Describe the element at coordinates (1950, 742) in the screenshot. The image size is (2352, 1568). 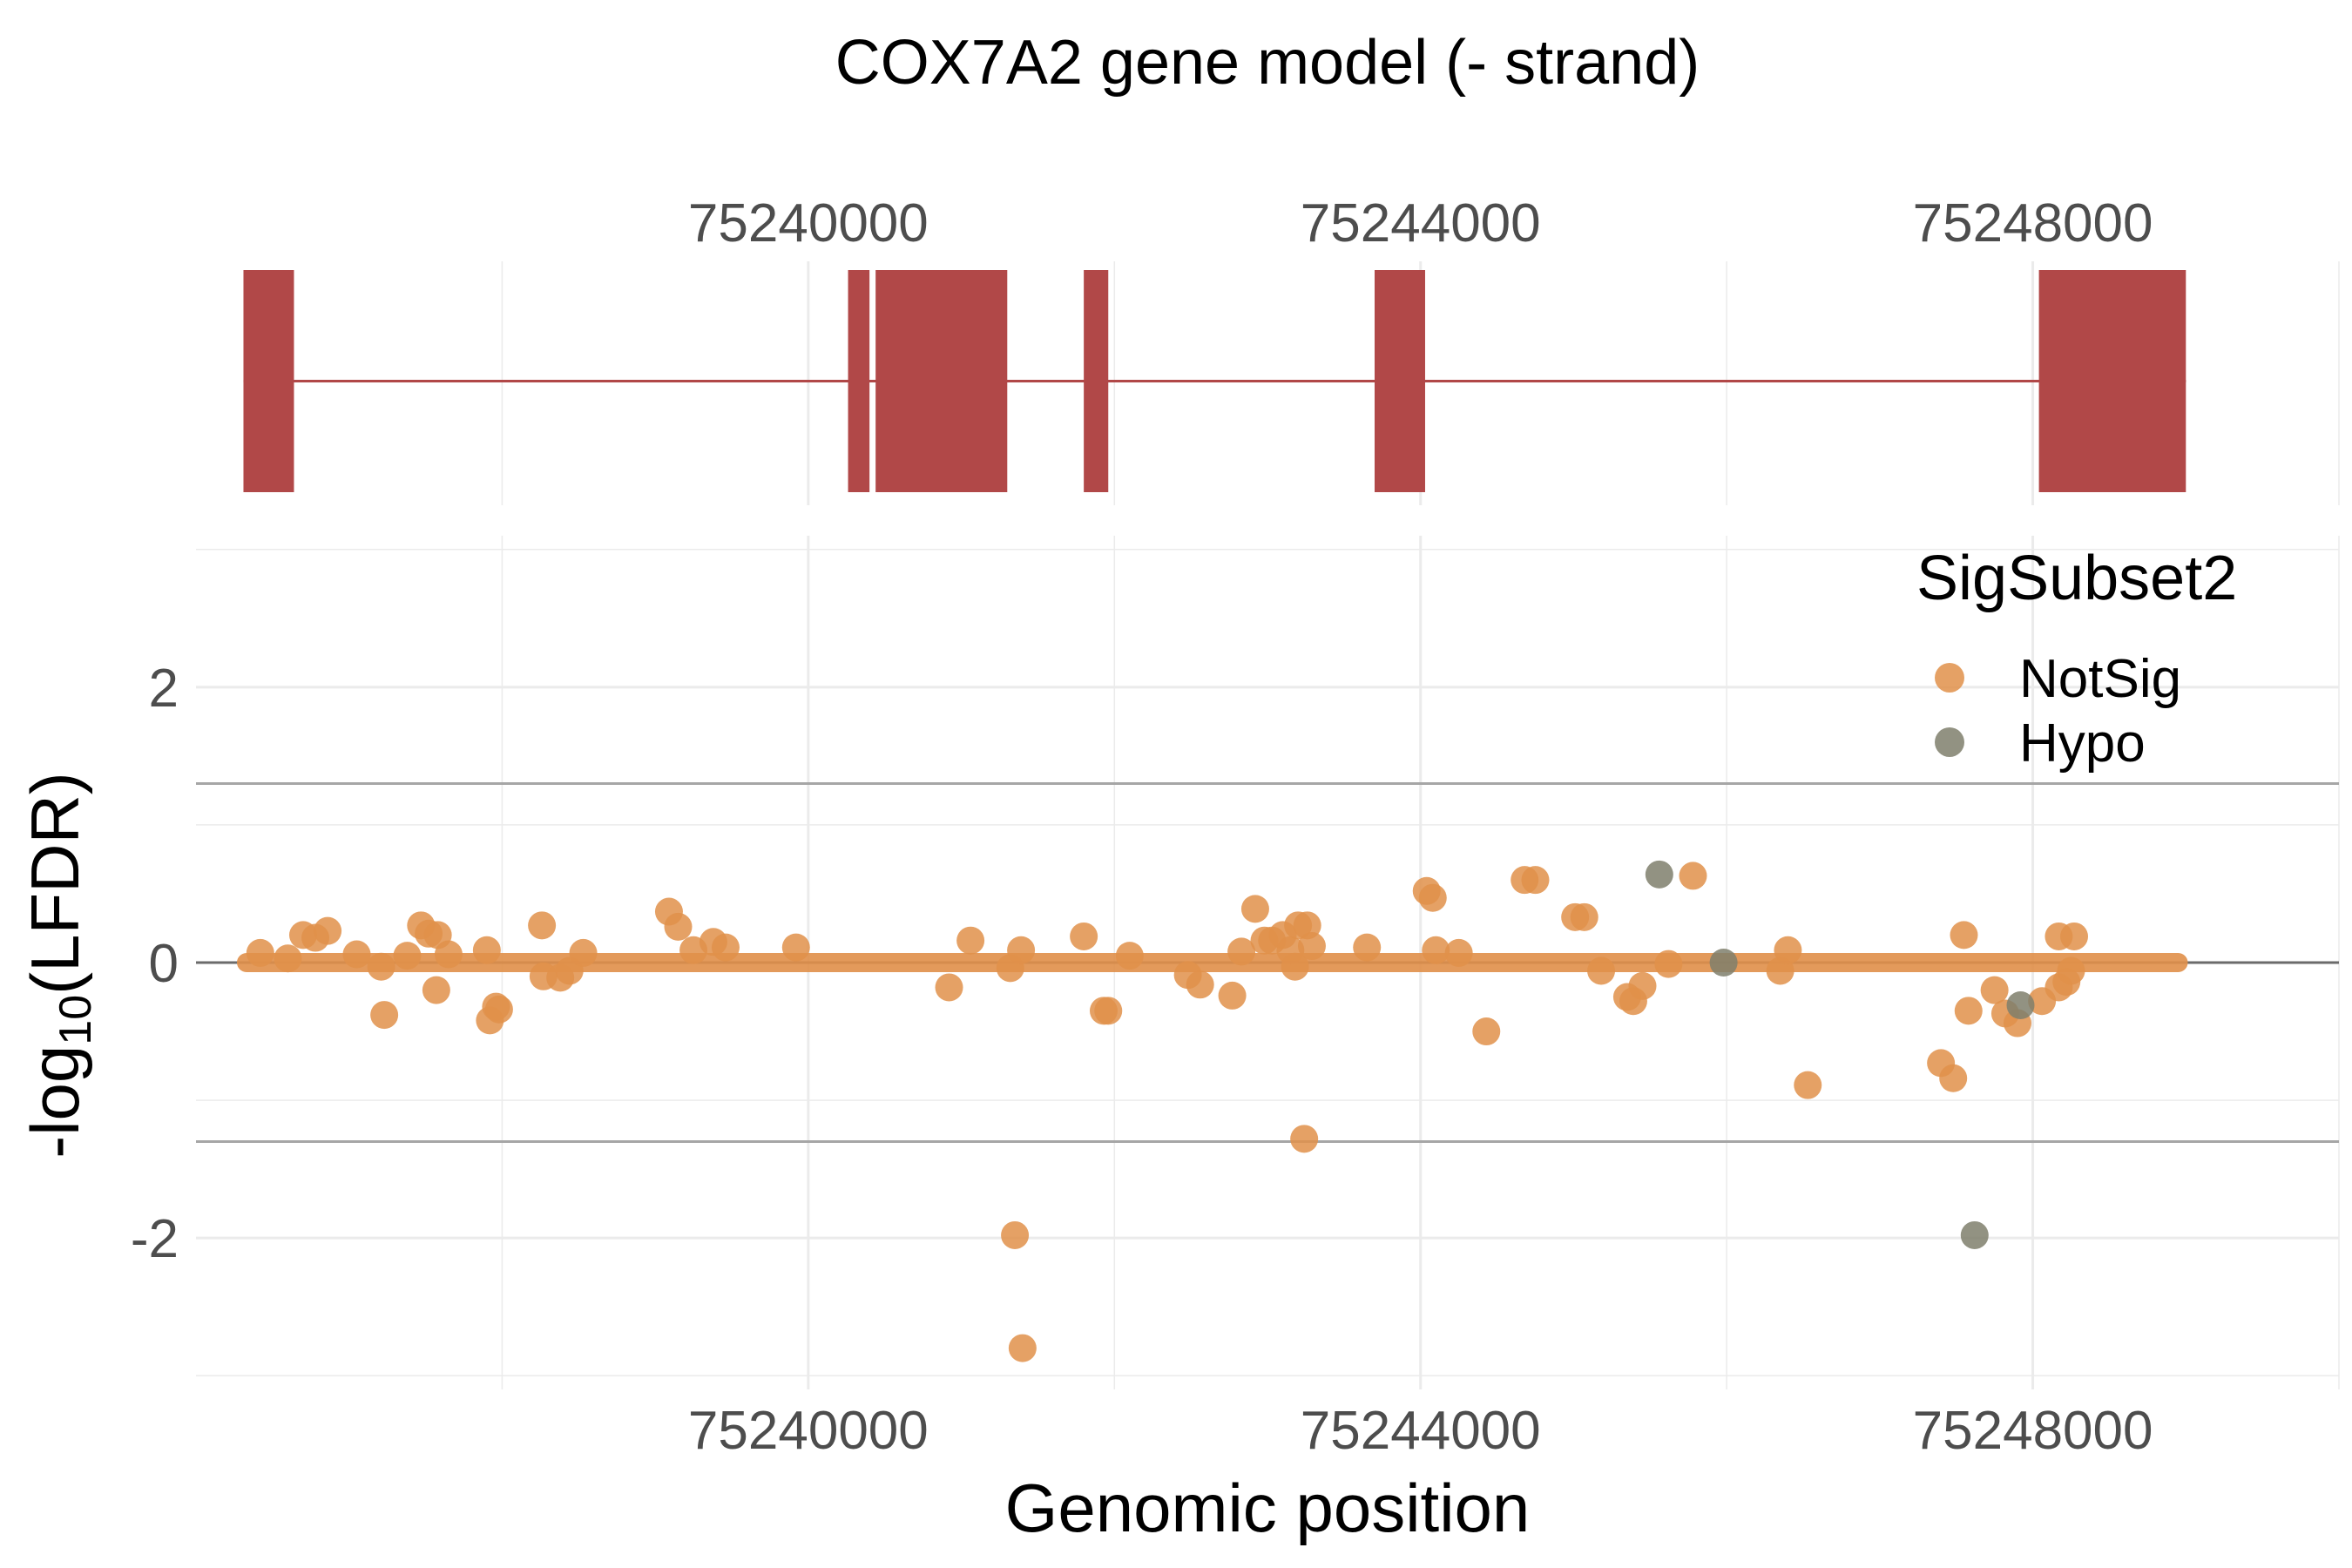
I see `legend-swatch-hypo` at that location.